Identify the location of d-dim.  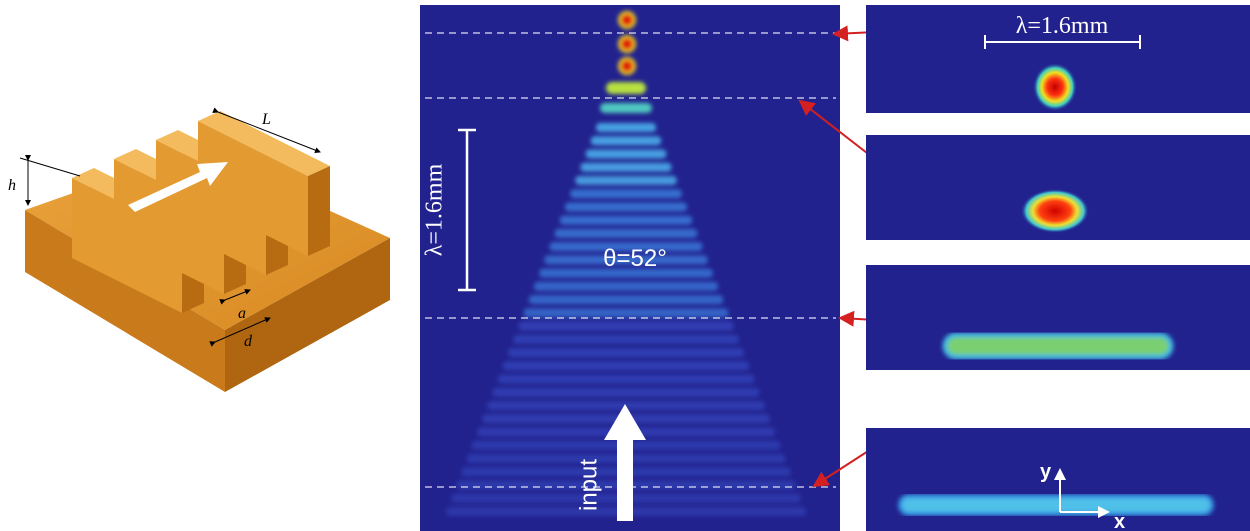
(240, 332).